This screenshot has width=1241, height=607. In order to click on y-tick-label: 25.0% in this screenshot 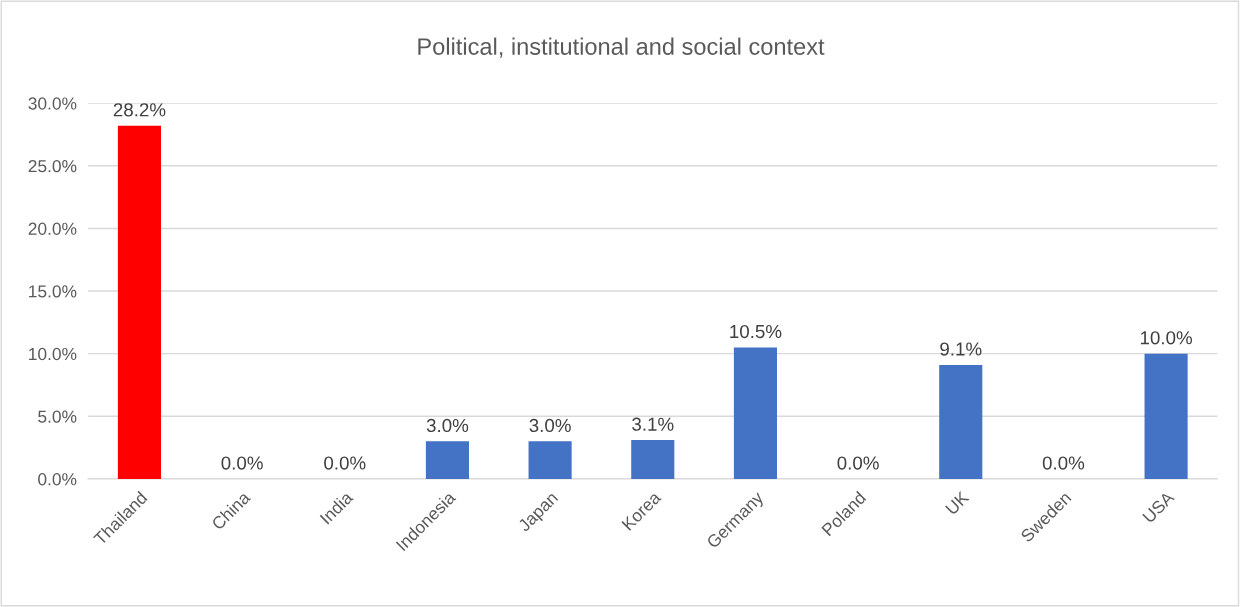, I will do `click(52, 166)`.